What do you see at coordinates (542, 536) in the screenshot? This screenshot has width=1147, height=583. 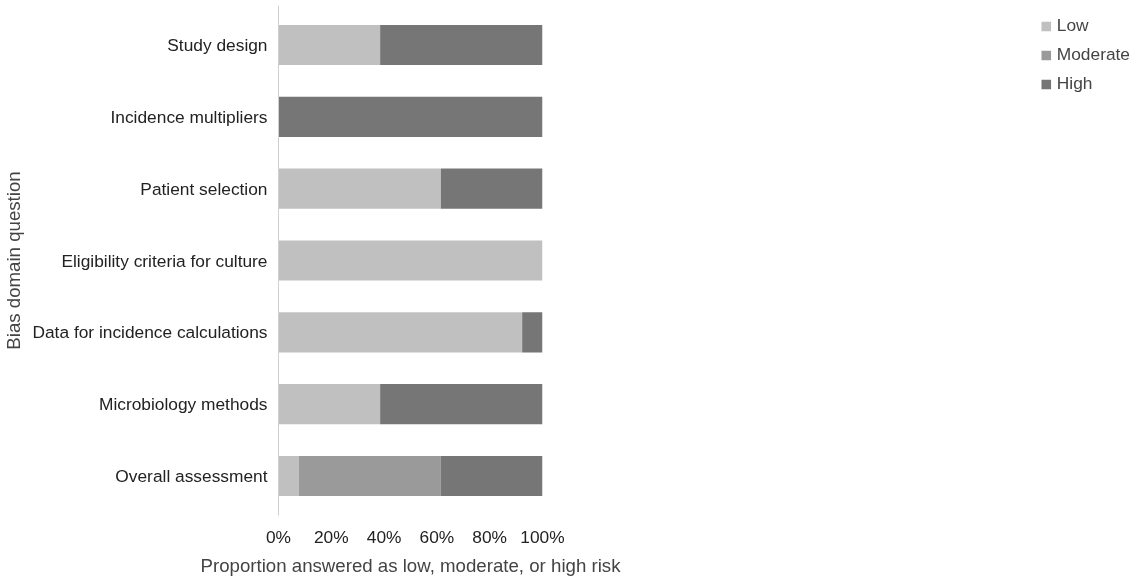 I see `x-tick-label: 100%` at bounding box center [542, 536].